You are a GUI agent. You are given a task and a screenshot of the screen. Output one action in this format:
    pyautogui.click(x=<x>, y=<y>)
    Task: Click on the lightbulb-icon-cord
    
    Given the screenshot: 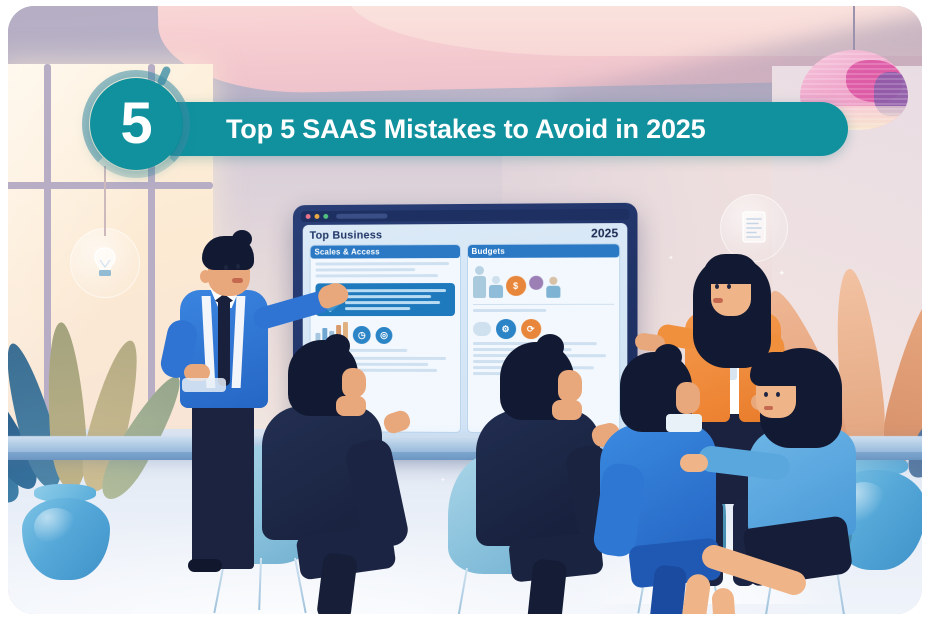 What is the action you would take?
    pyautogui.click(x=105, y=201)
    